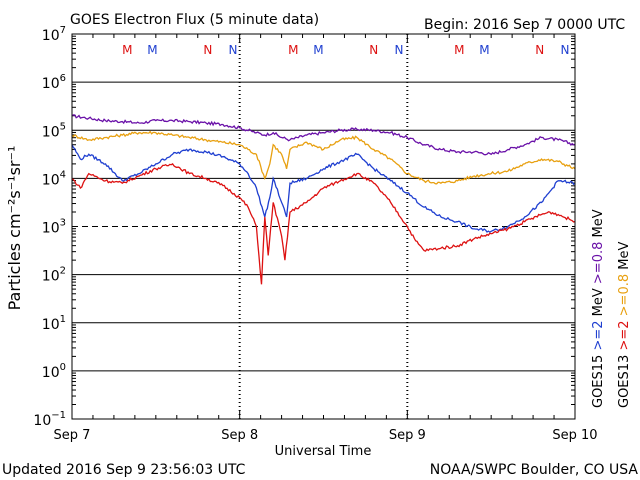 The image size is (640, 480). Describe the element at coordinates (326, 435) in the screenshot. I see `x-tick-labels: Sep 7 Sep 8 Sep 9 Sep 10` at that location.